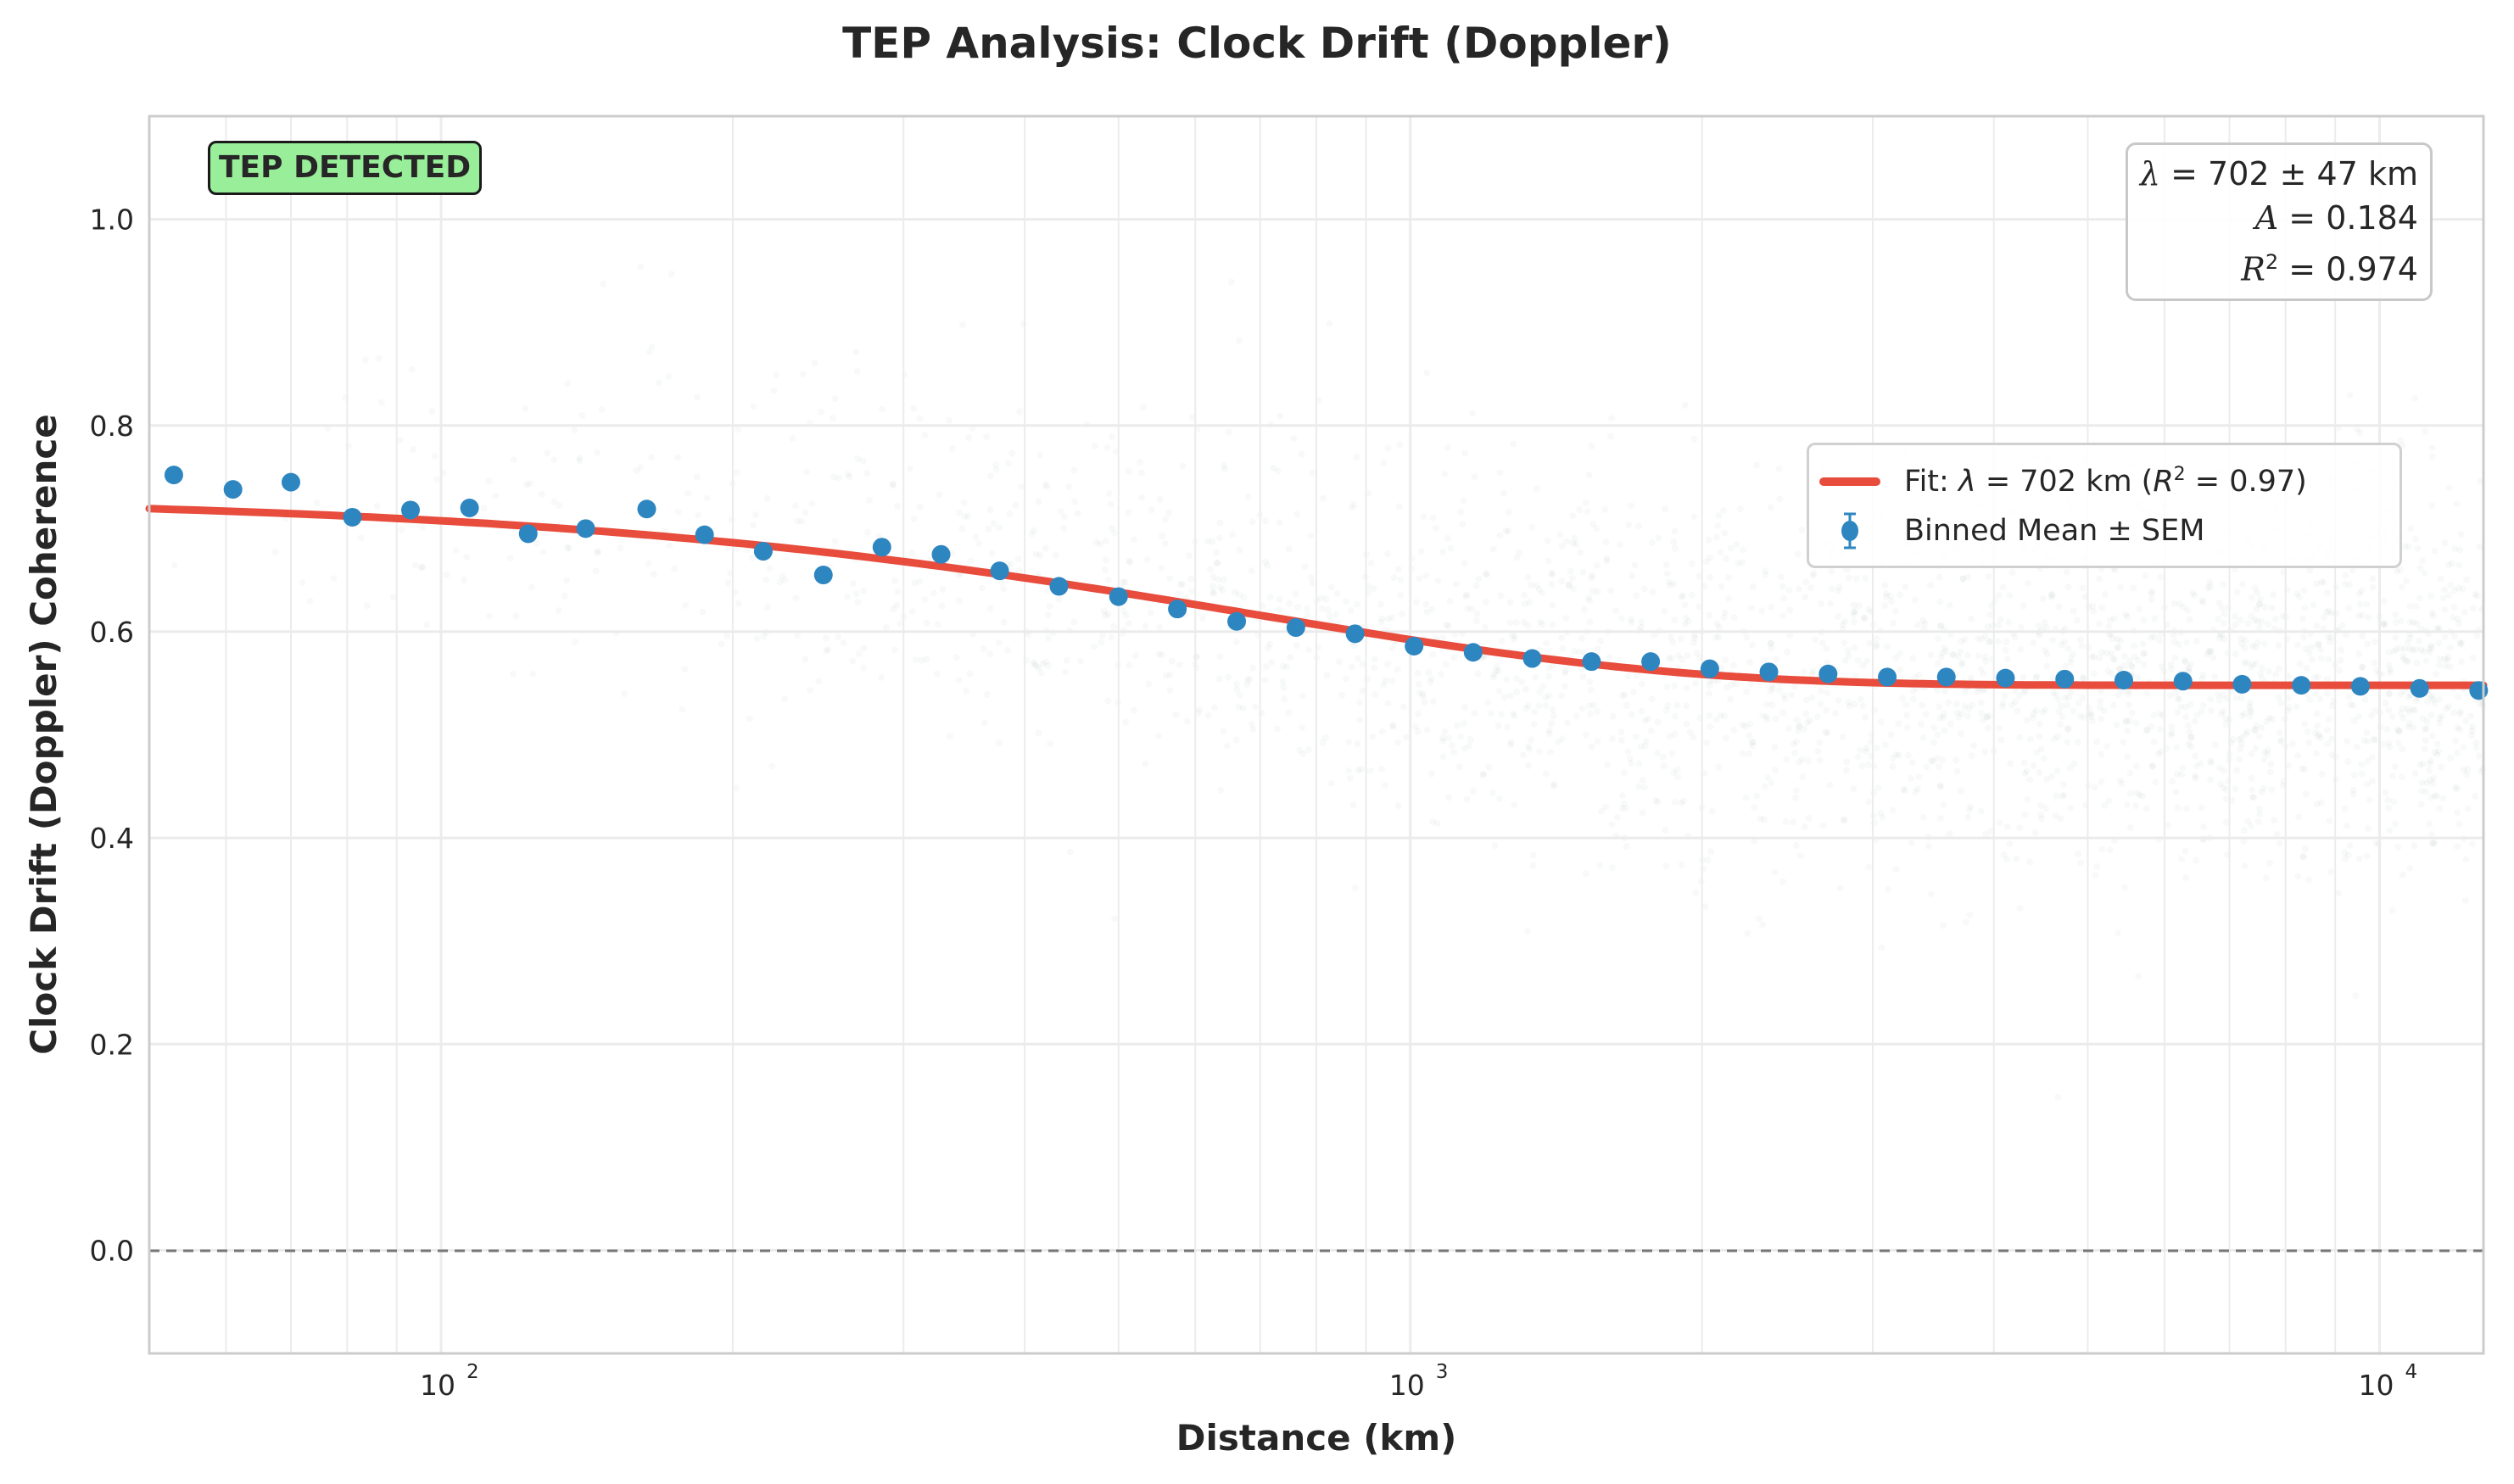 Image resolution: width=2514 pixels, height=1484 pixels. Describe the element at coordinates (1849, 481) in the screenshot. I see `fit-line-swatch-icon` at that location.